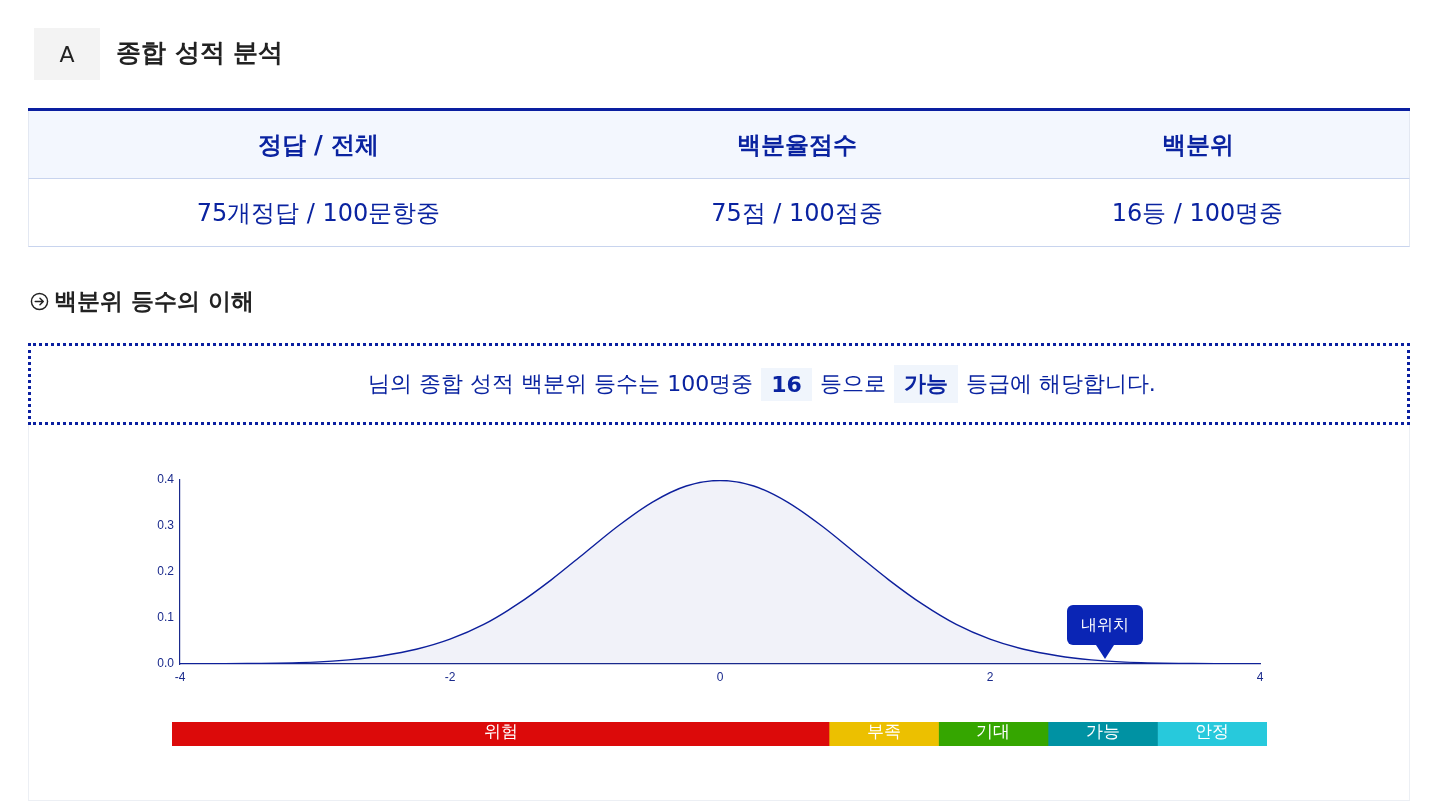 This screenshot has height=806, width=1446. Describe the element at coordinates (450, 676) in the screenshot. I see `x-tick-label: -2` at that location.